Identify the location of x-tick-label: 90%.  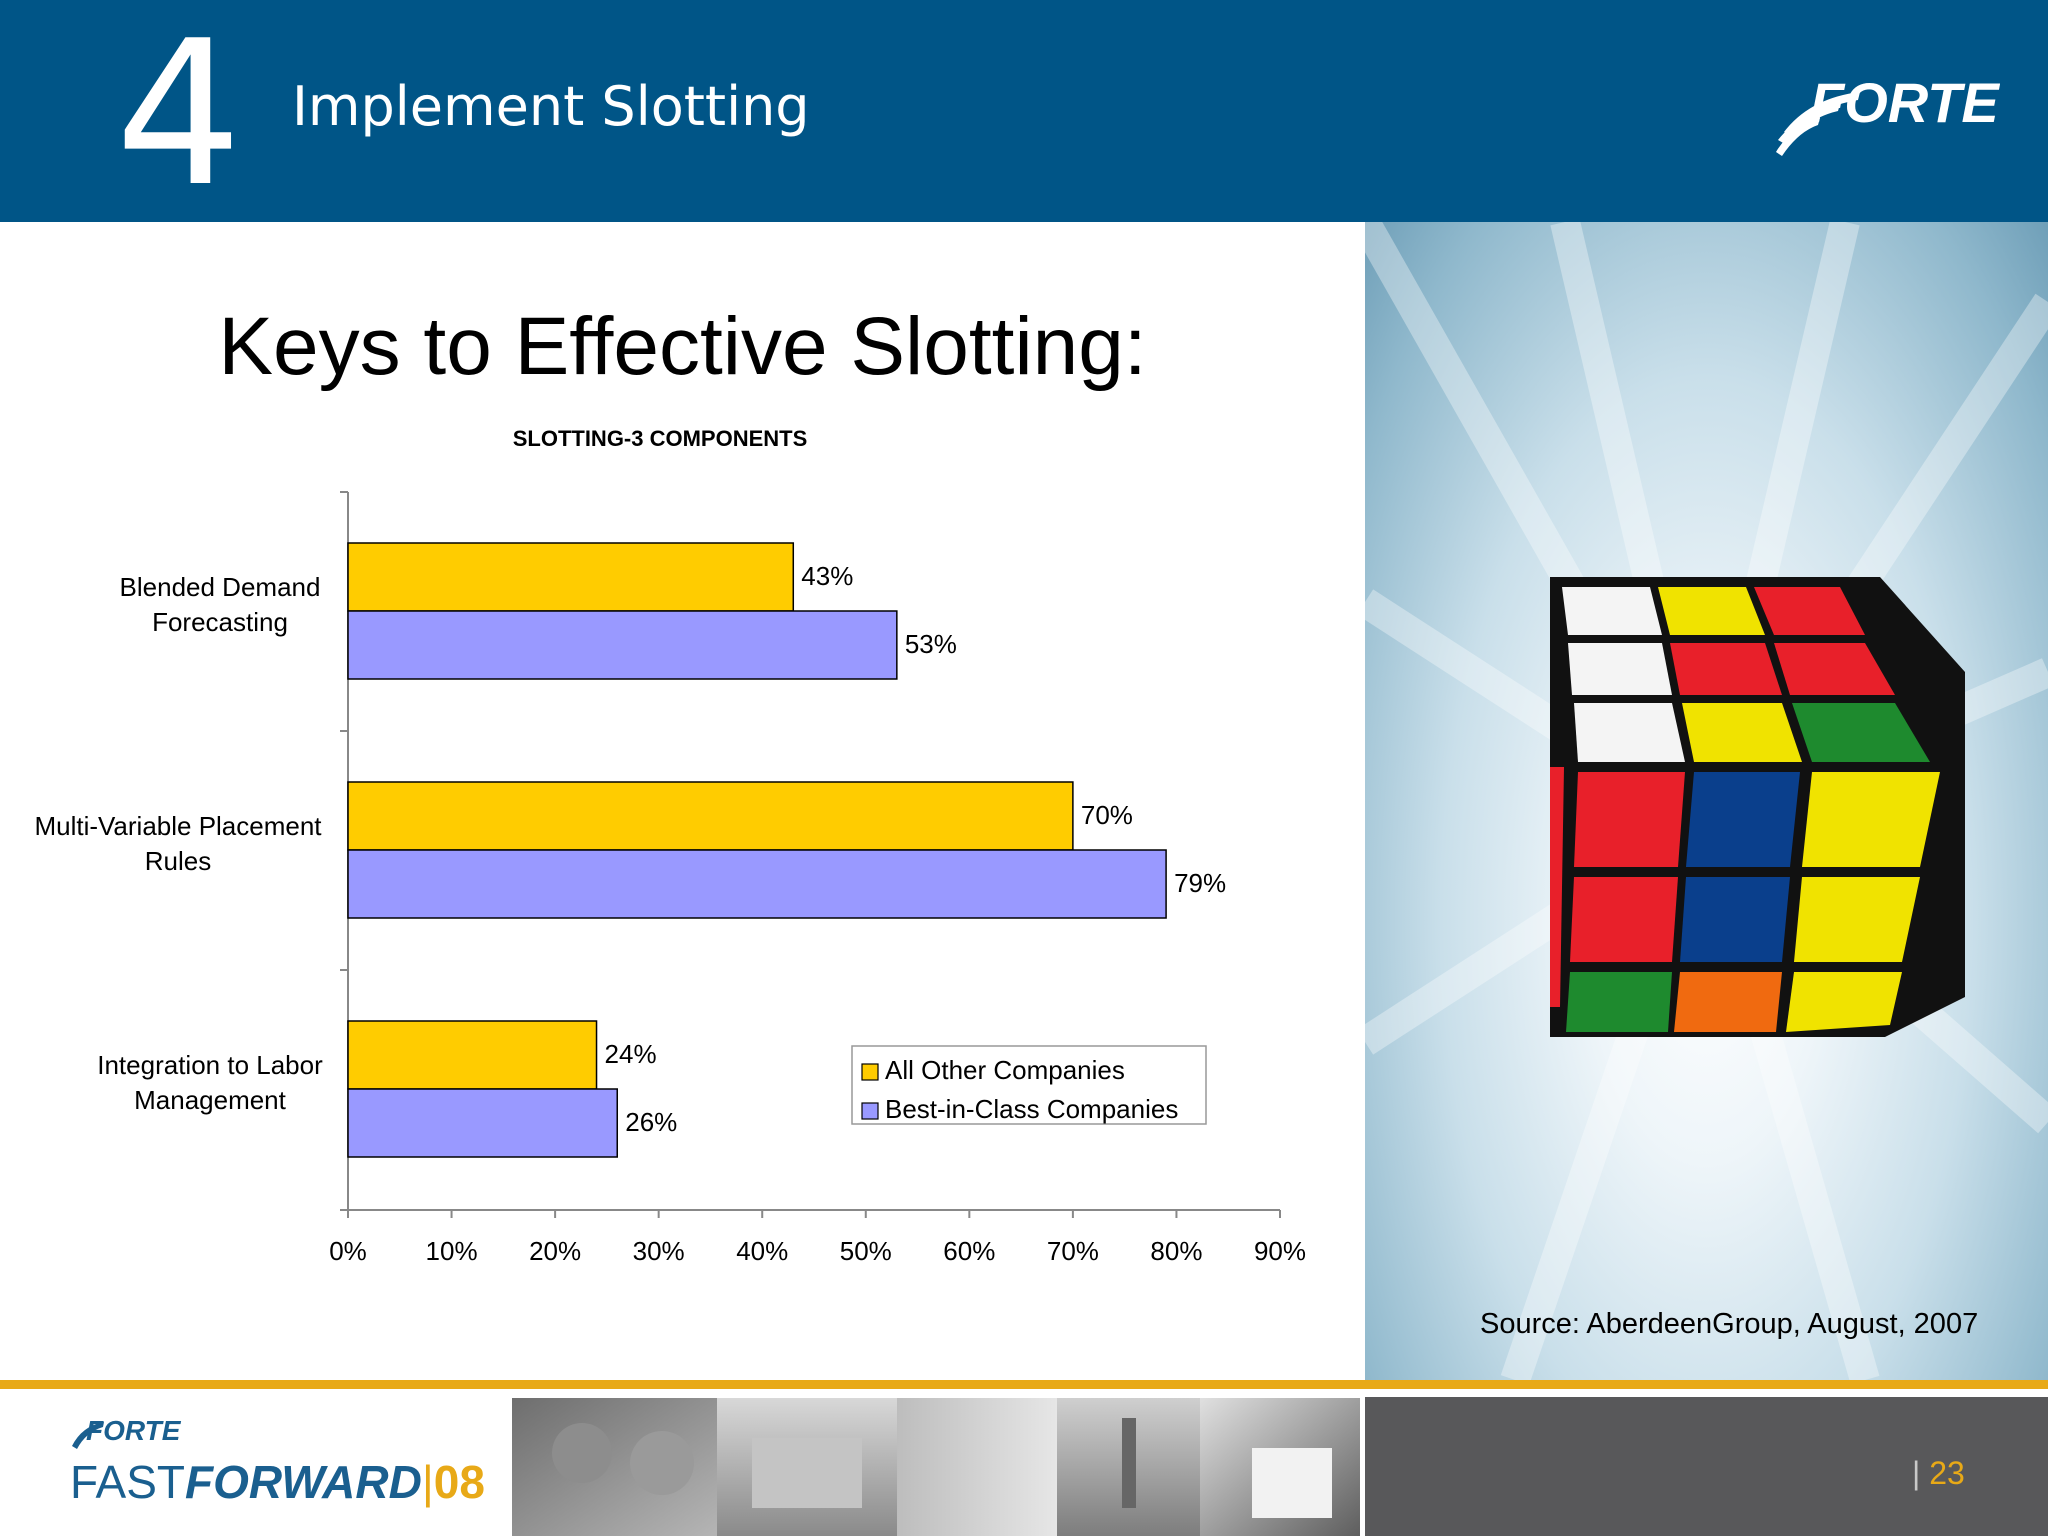
(1280, 1251).